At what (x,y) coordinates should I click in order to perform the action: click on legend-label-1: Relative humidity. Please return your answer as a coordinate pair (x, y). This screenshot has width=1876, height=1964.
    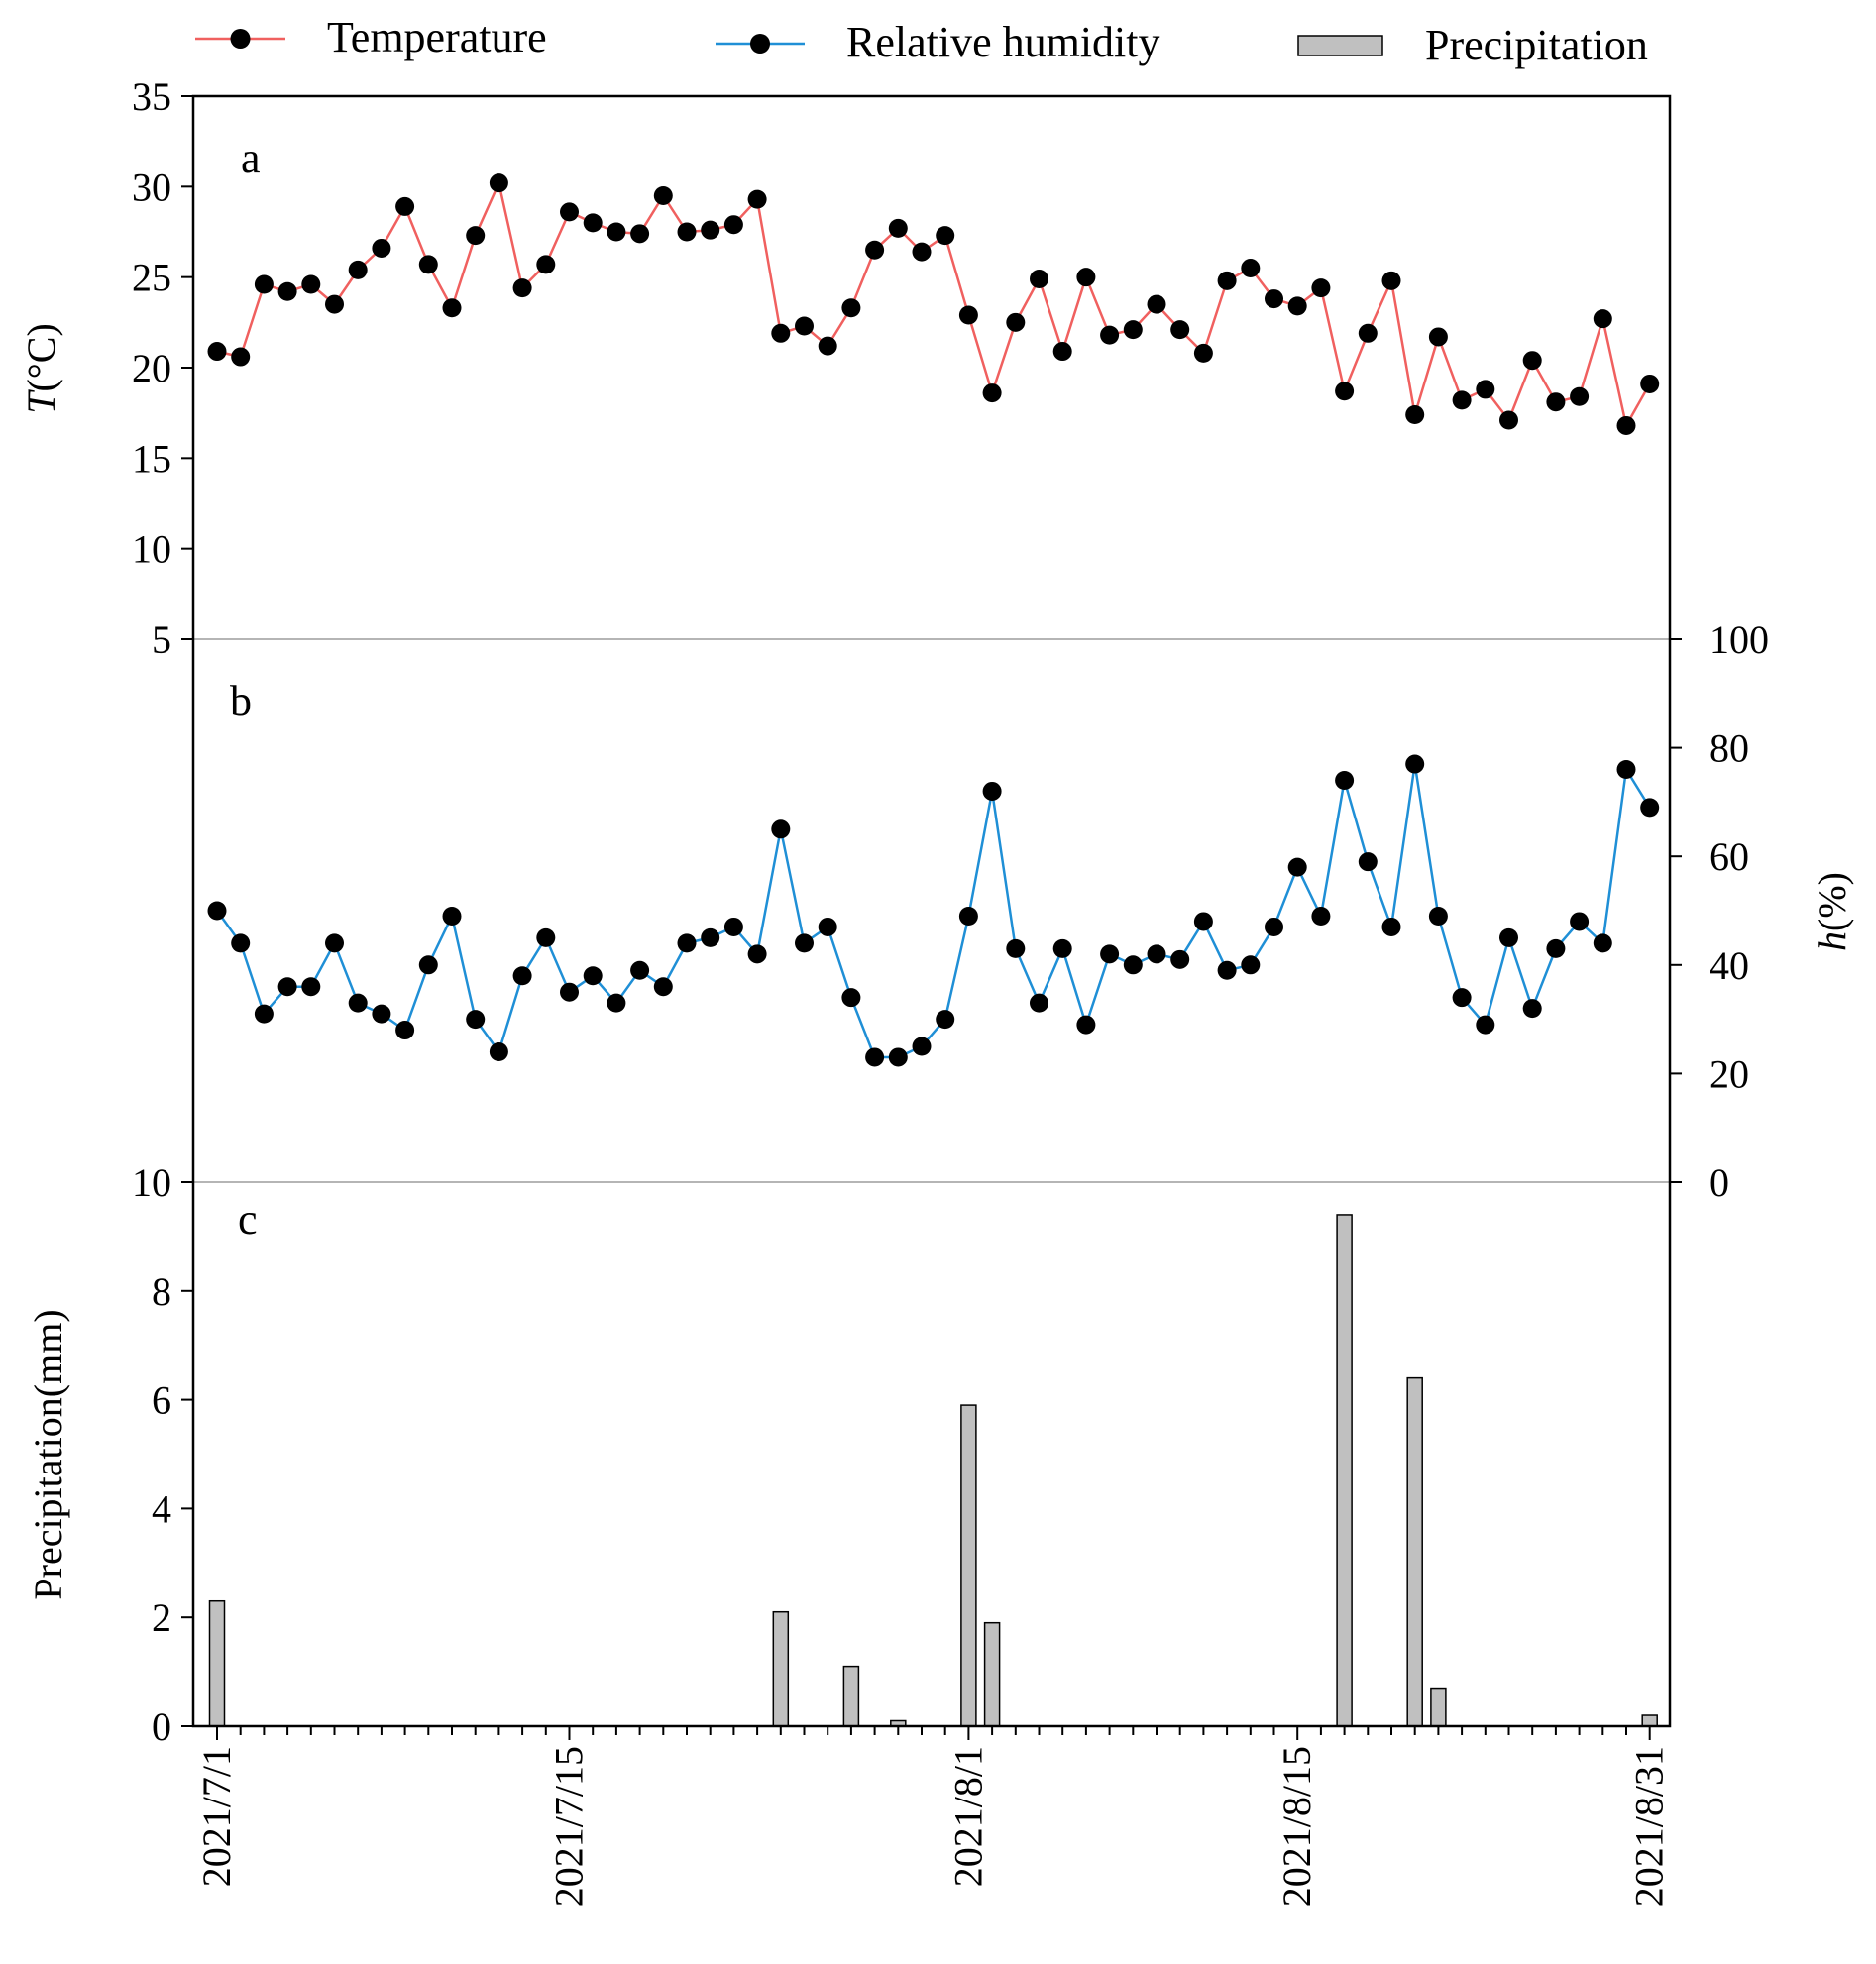
    Looking at the image, I should click on (1003, 42).